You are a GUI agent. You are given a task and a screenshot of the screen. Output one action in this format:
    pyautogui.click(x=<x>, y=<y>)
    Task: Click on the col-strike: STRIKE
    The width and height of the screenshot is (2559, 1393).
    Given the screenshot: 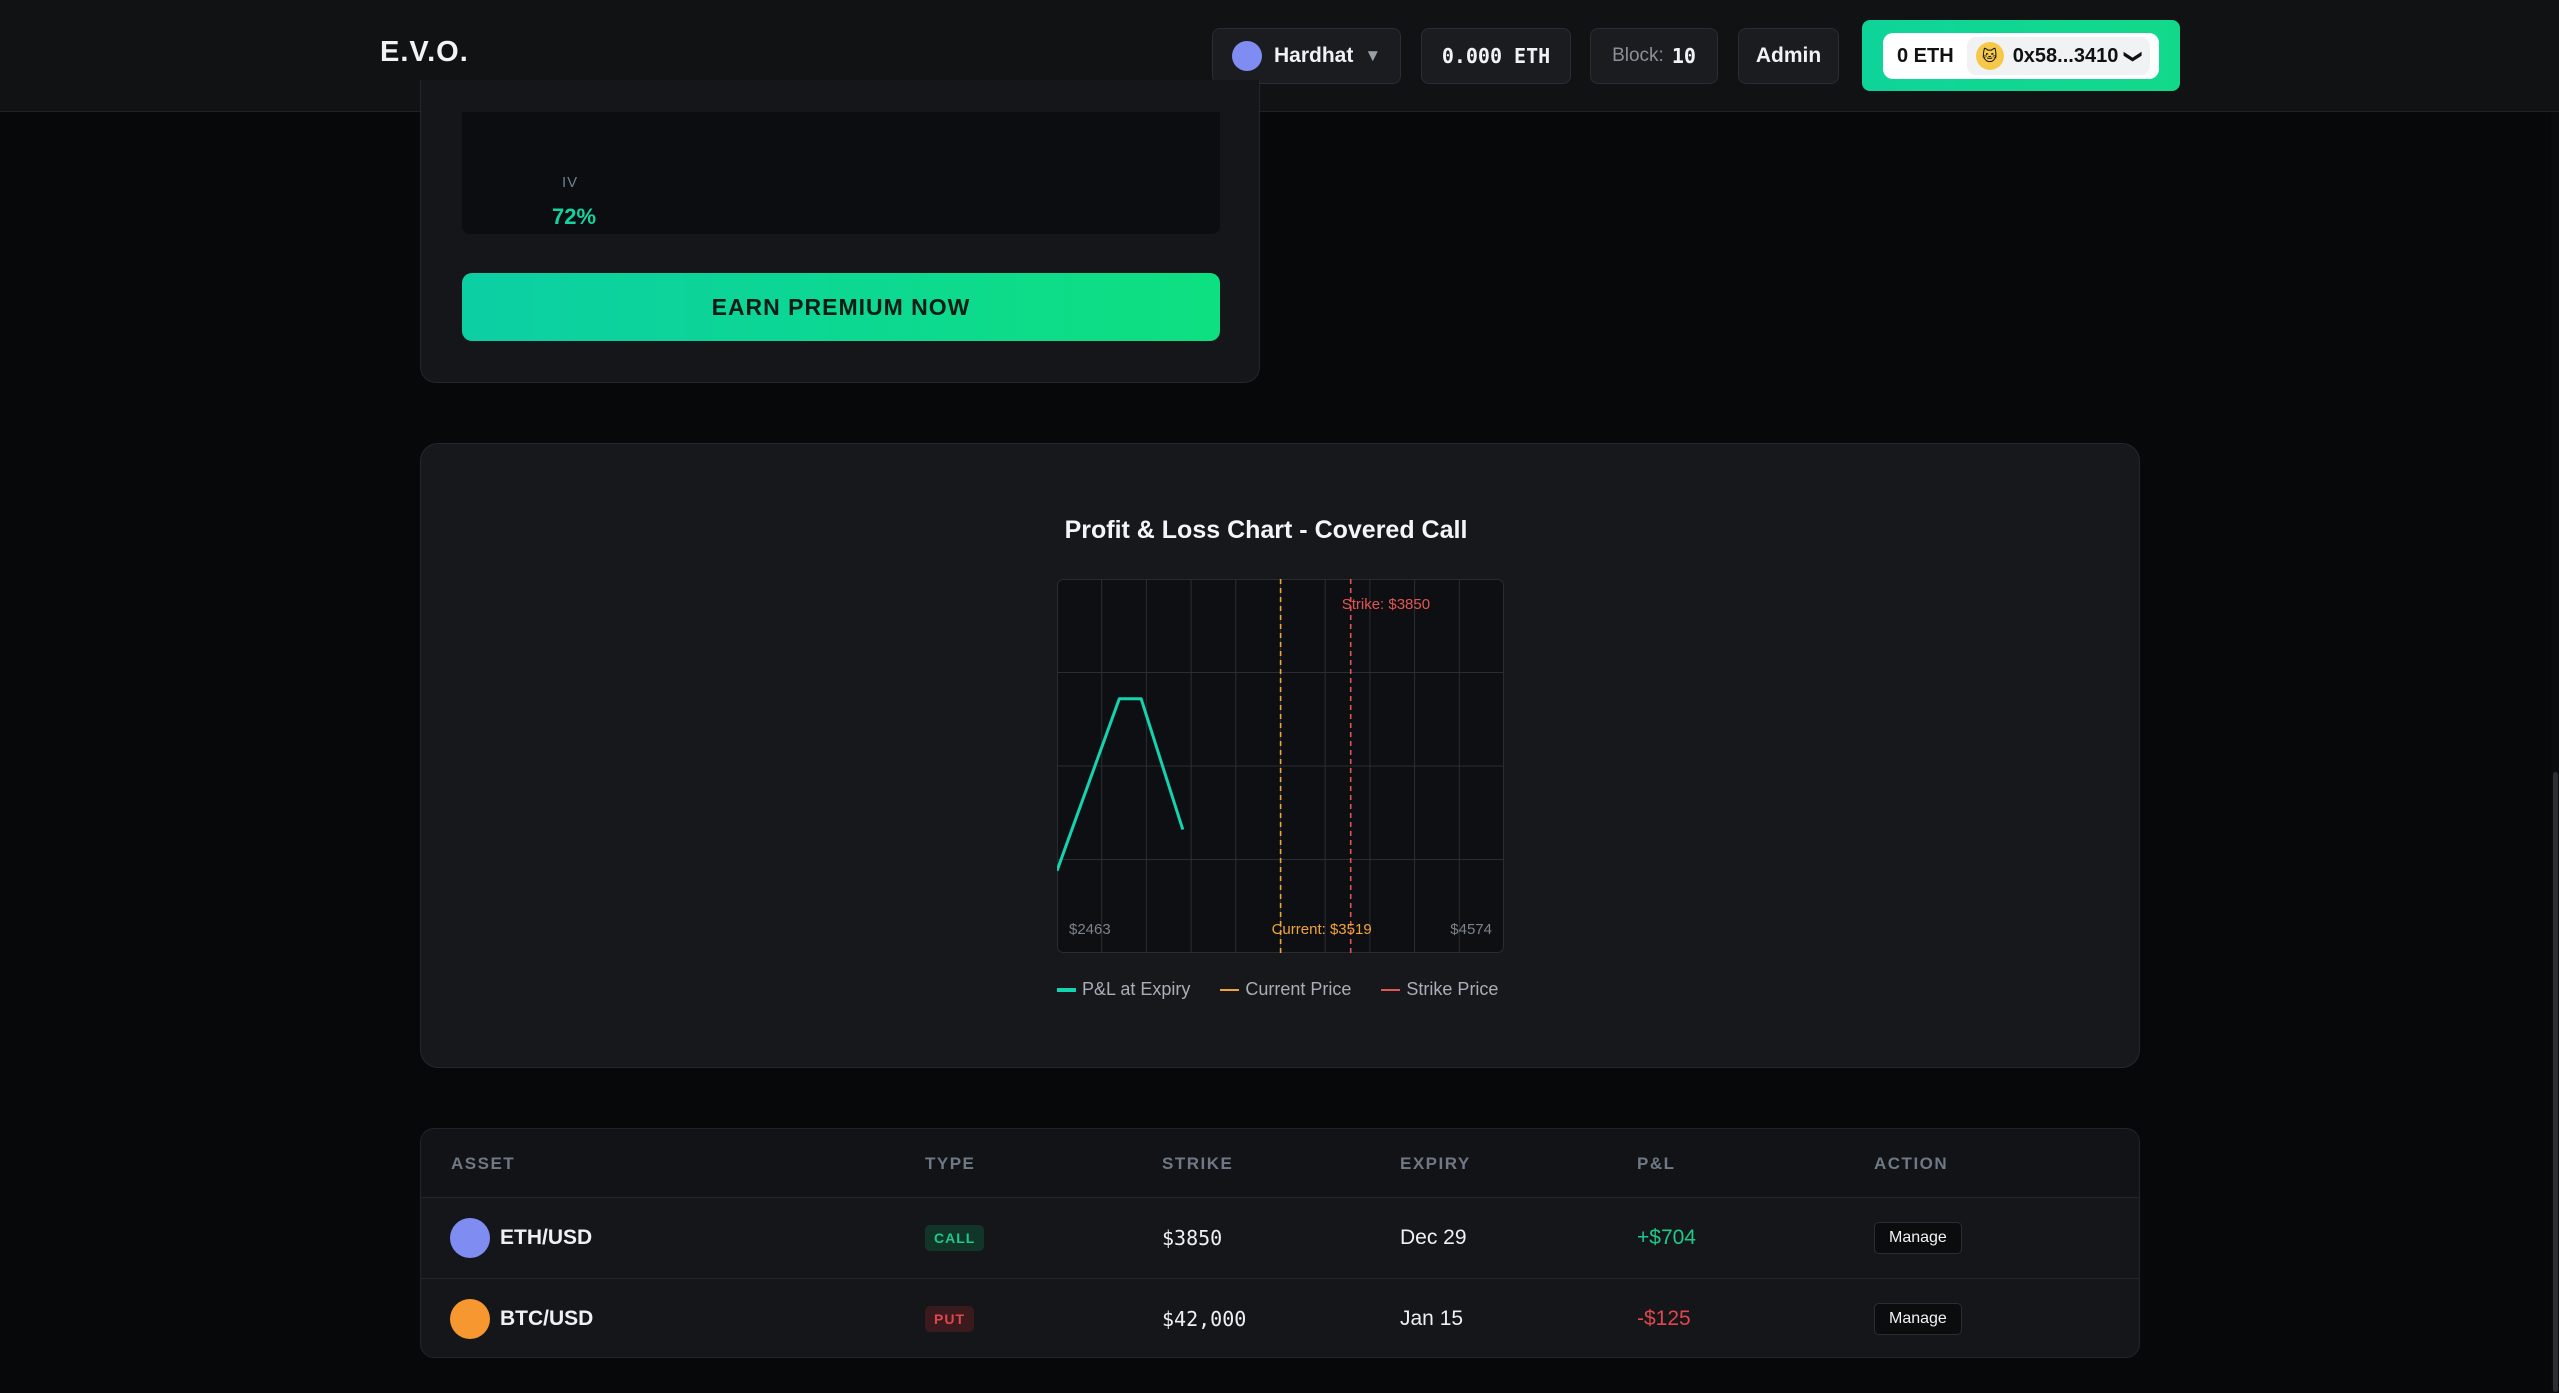 What is the action you would take?
    pyautogui.click(x=1198, y=1163)
    